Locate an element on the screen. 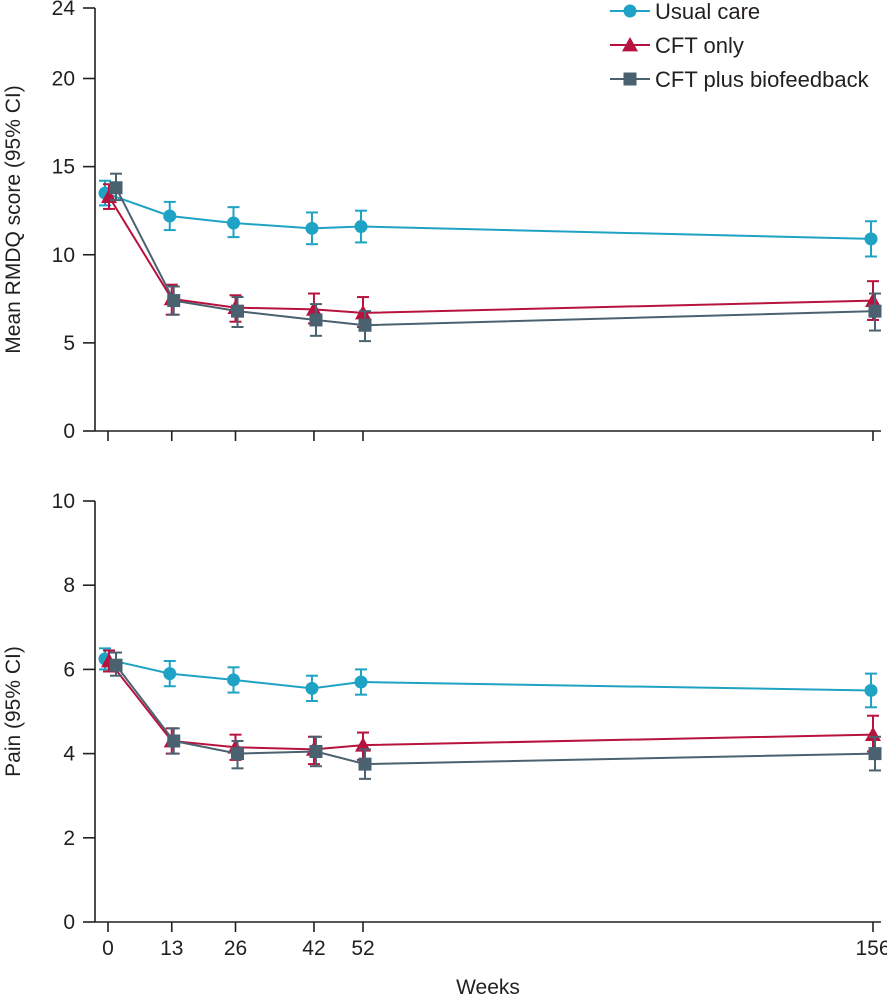  x-tick-label: 13 is located at coordinates (171, 948).